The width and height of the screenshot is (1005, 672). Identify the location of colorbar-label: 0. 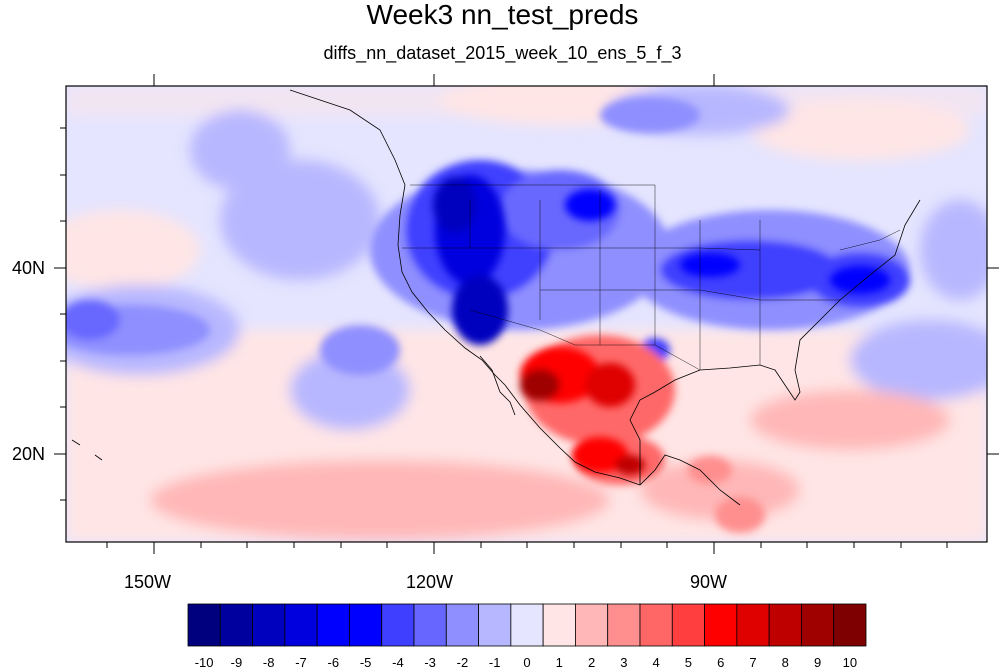
(527, 662).